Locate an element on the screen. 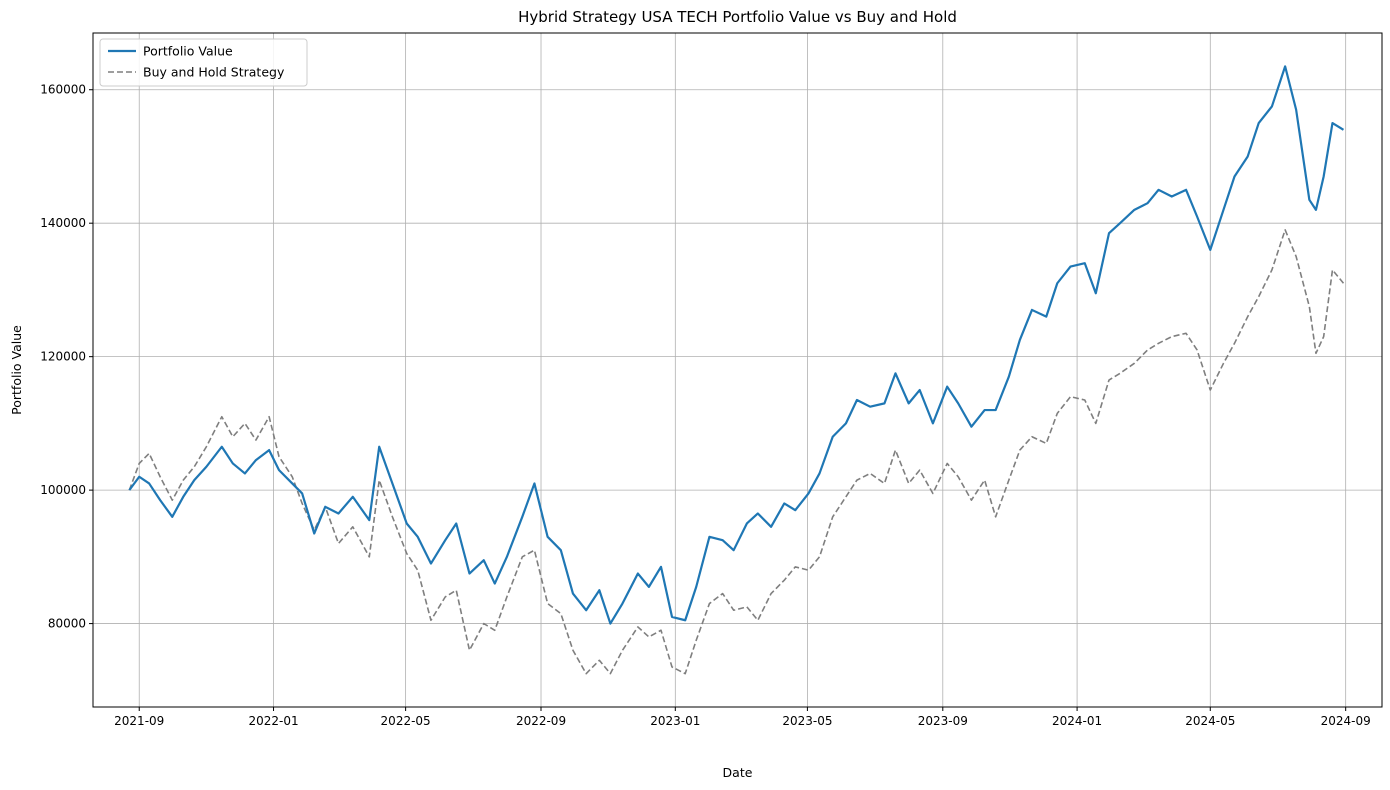 The width and height of the screenshot is (1390, 790). y-tick-label: 100000 is located at coordinates (63, 490).